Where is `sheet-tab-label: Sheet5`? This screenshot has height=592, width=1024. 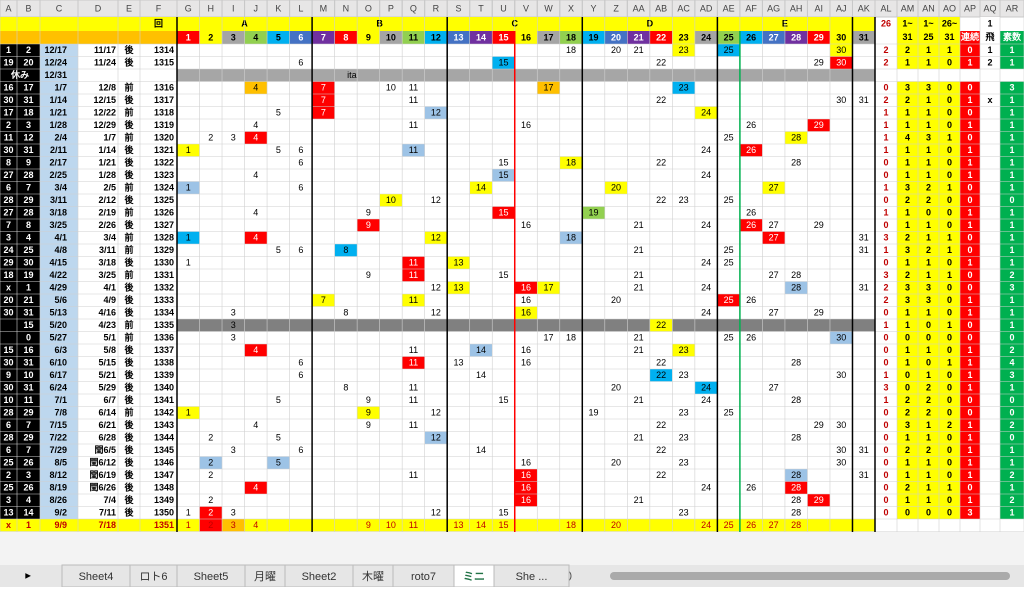 sheet-tab-label: Sheet5 is located at coordinates (211, 577).